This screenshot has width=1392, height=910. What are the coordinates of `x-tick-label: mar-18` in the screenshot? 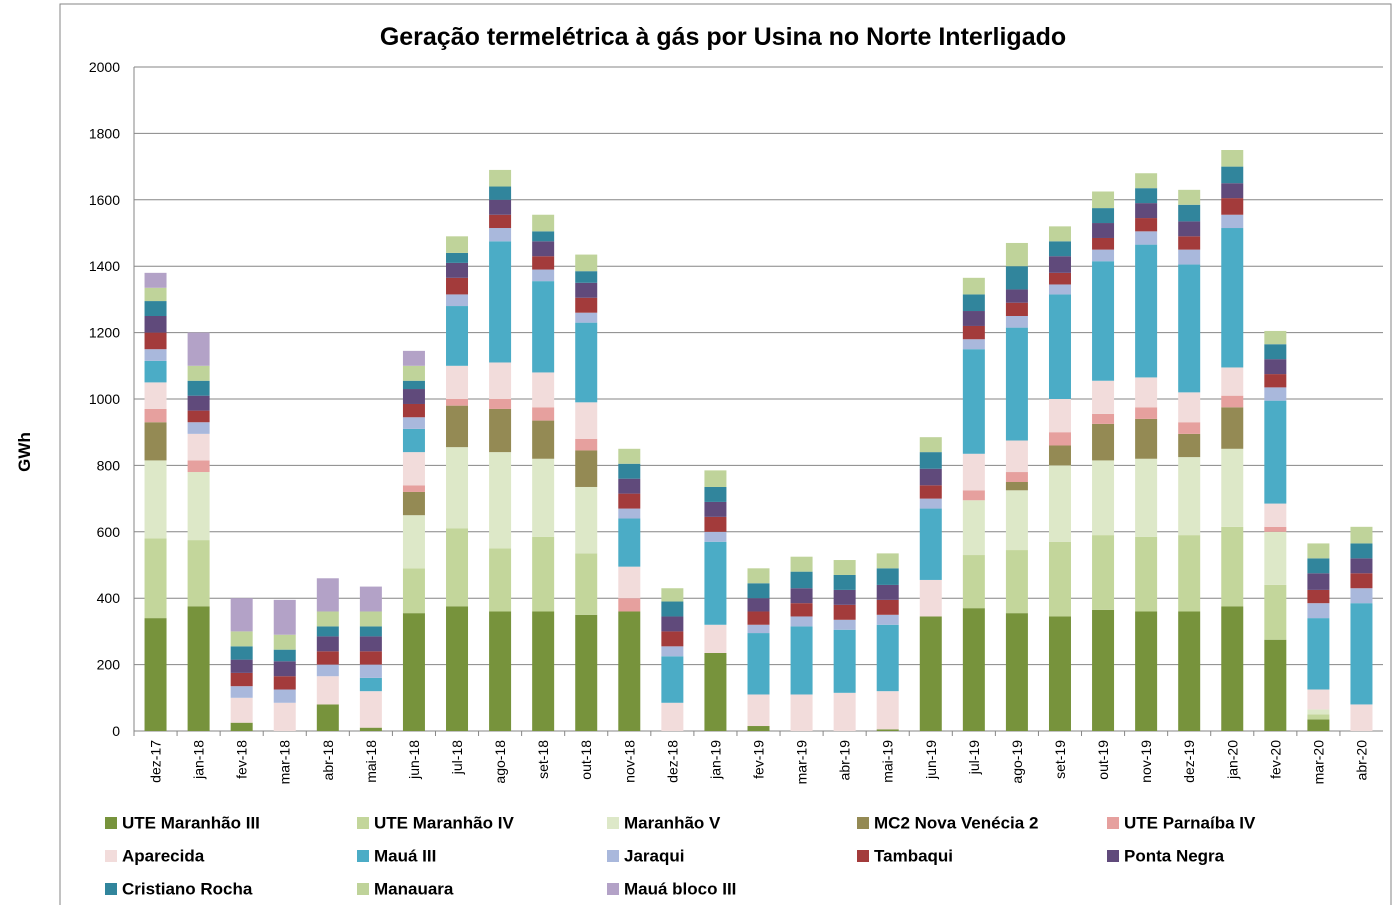 It's located at (285, 762).